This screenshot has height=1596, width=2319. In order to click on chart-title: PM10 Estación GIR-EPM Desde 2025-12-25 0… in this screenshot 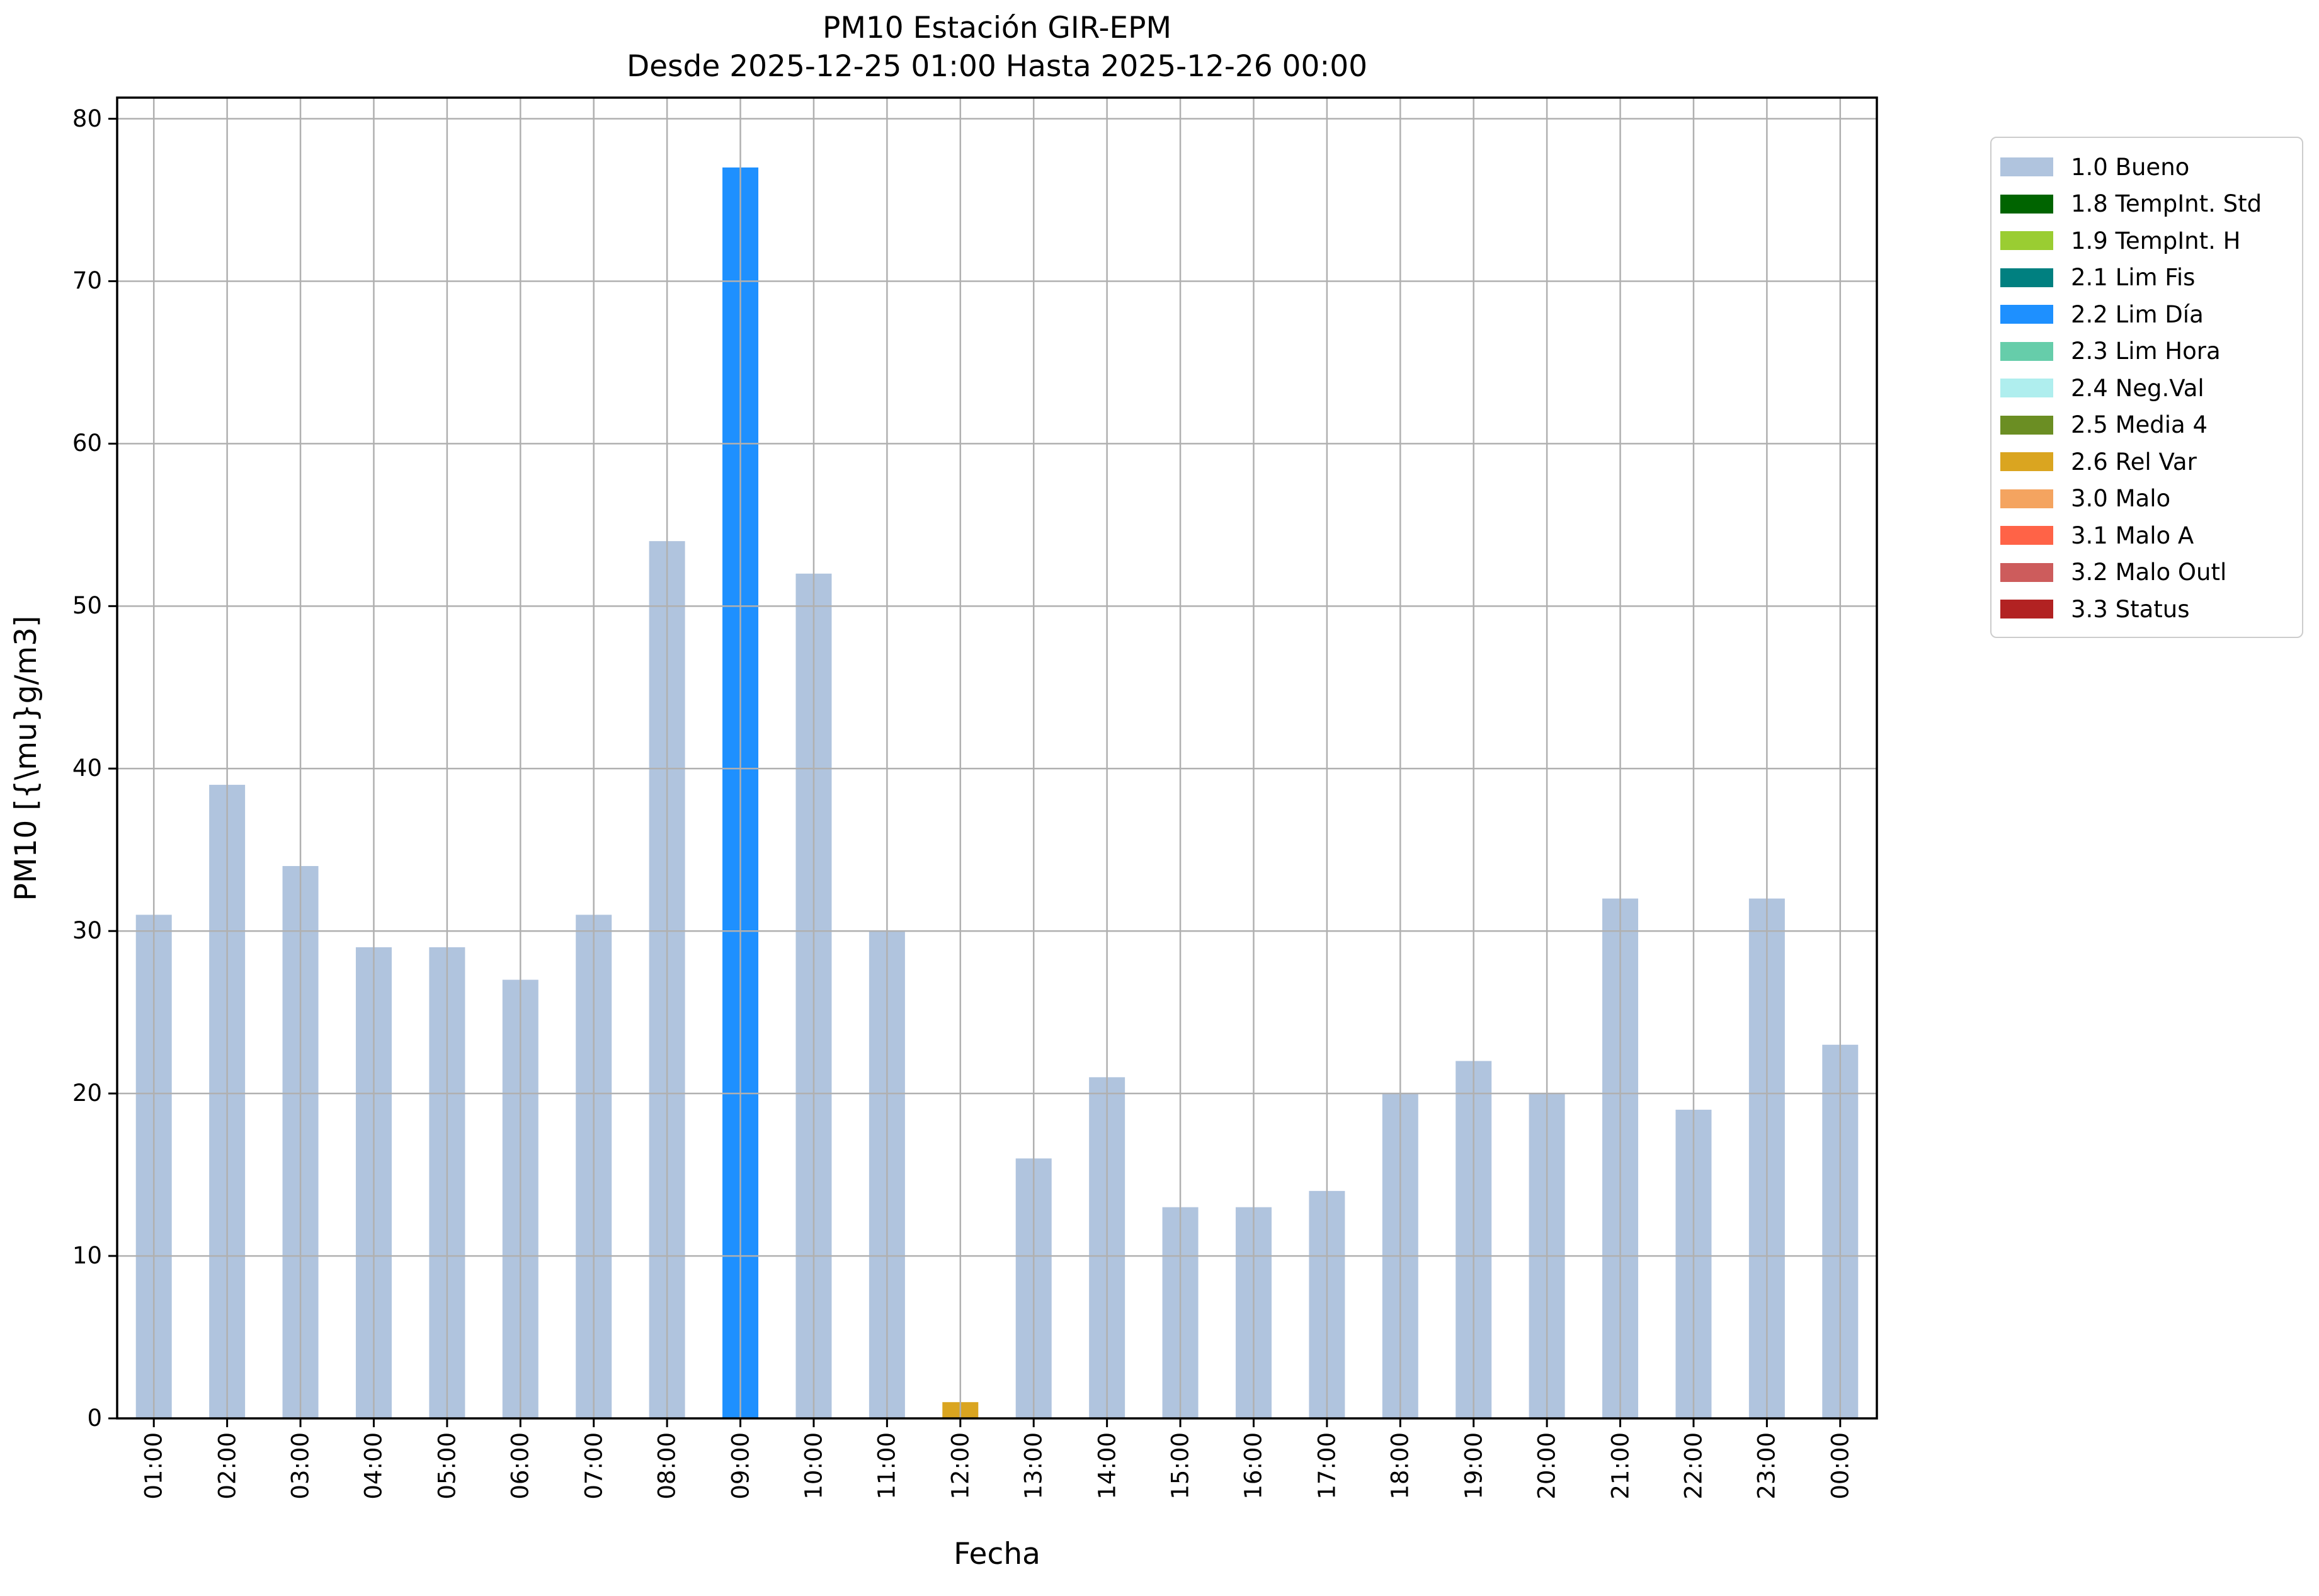, I will do `click(997, 47)`.